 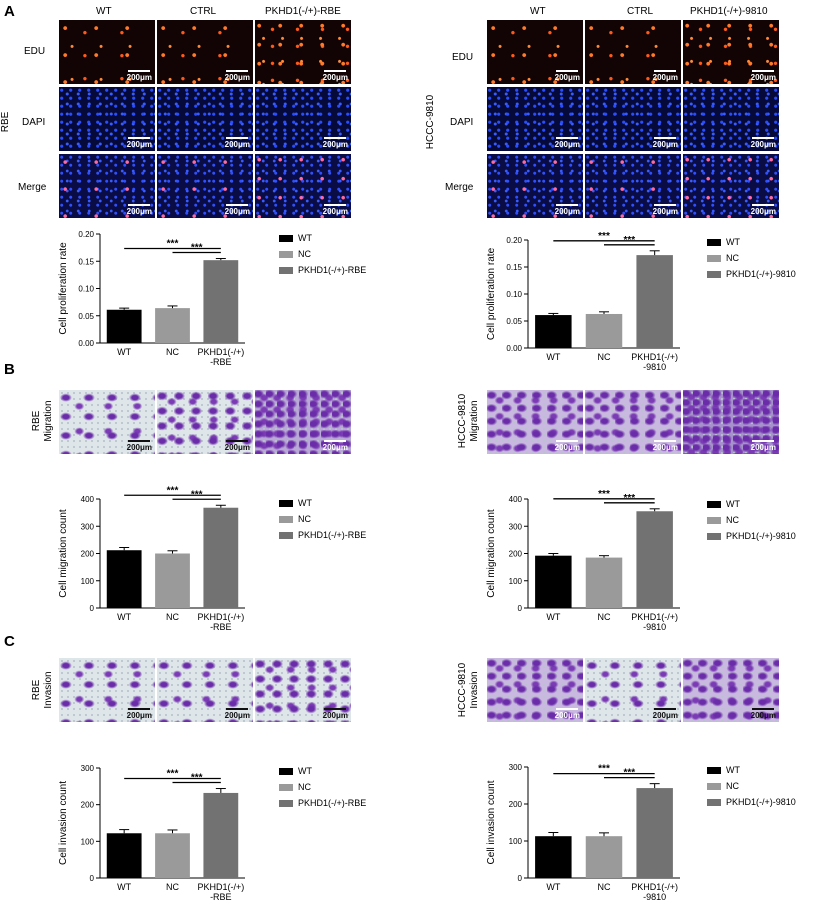 What do you see at coordinates (88, 499) in the screenshot?
I see `y-tick-label: 400` at bounding box center [88, 499].